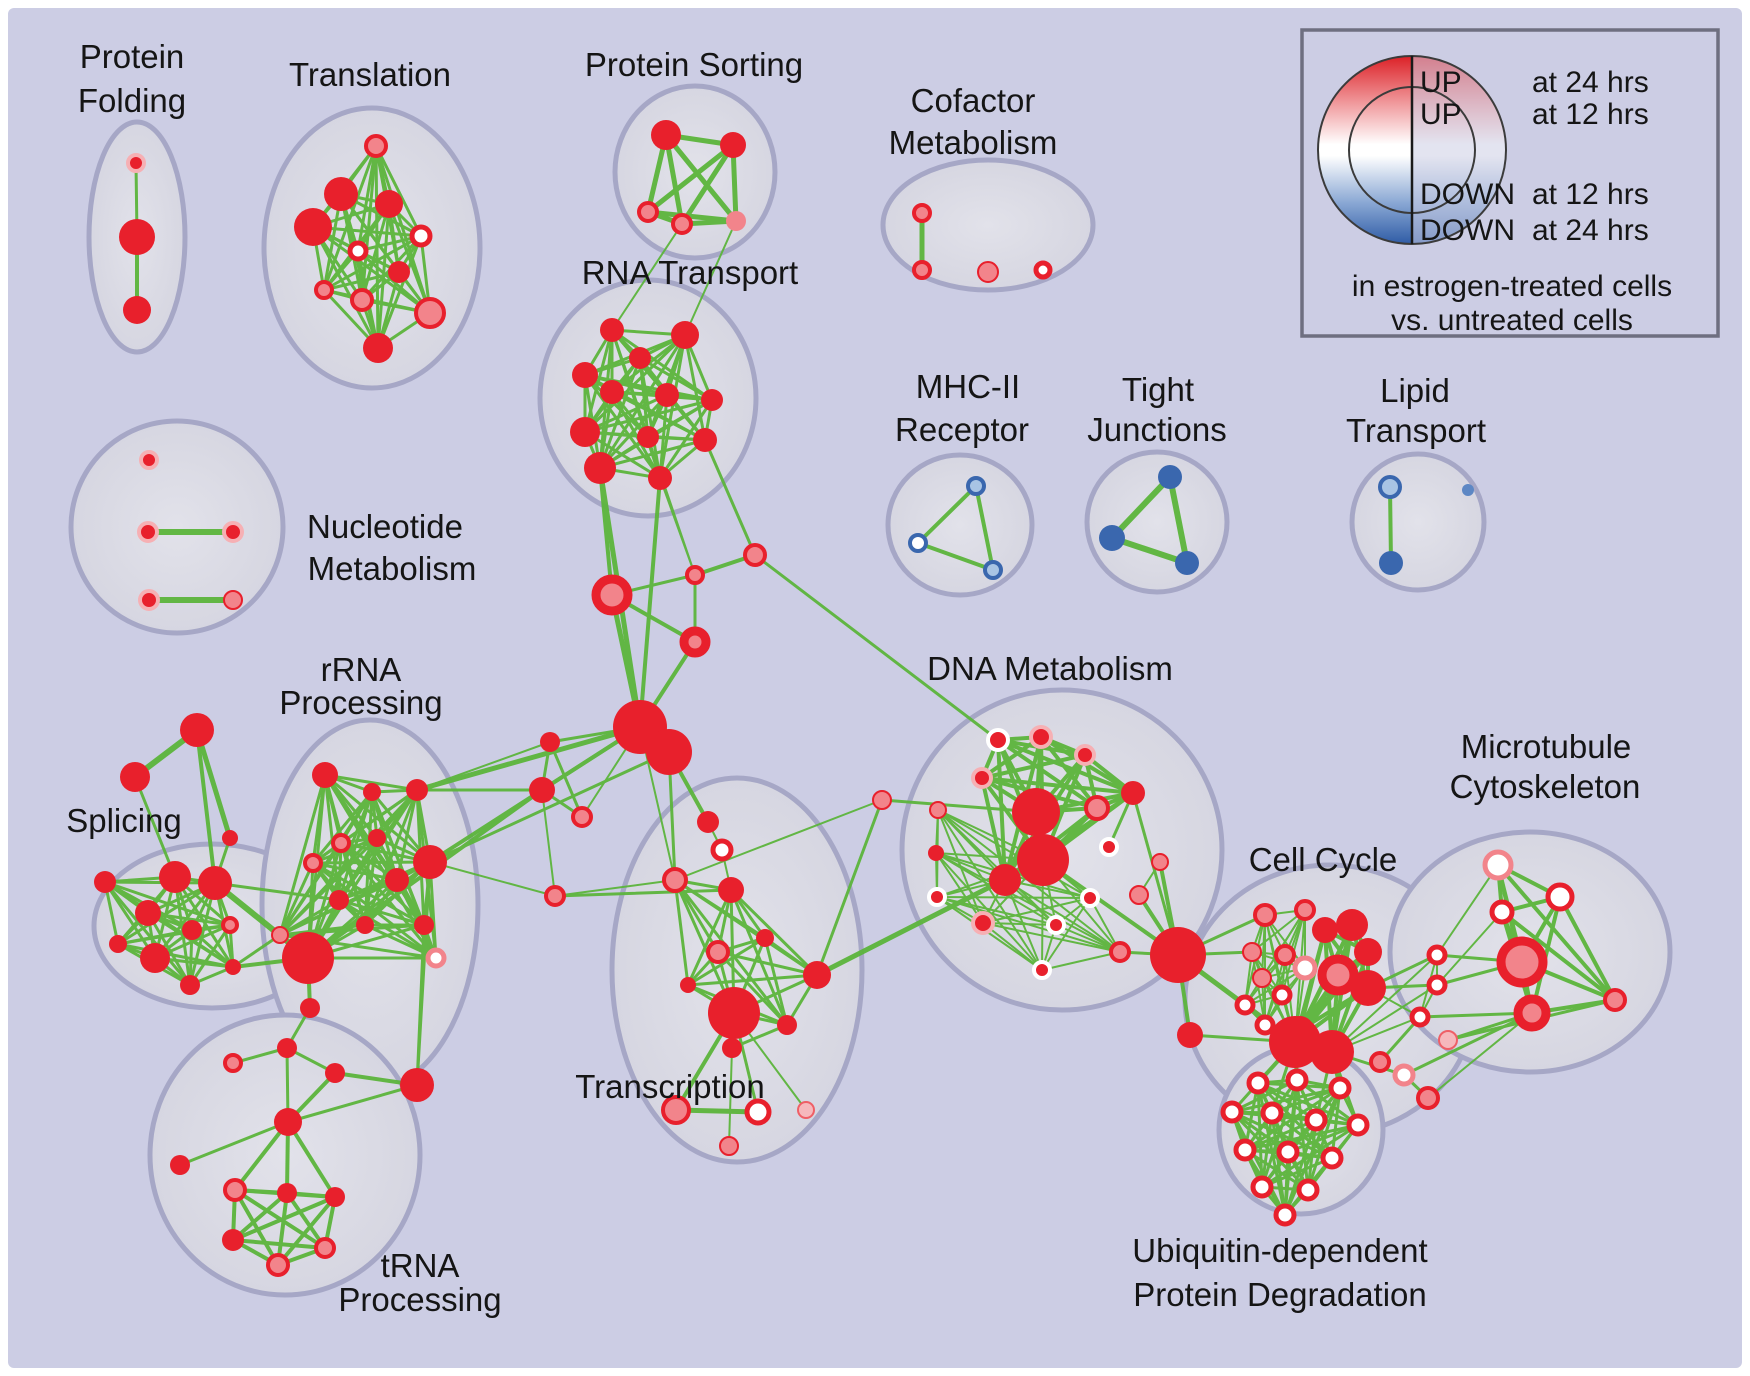  What do you see at coordinates (325, 1248) in the screenshot?
I see `node-q5` at bounding box center [325, 1248].